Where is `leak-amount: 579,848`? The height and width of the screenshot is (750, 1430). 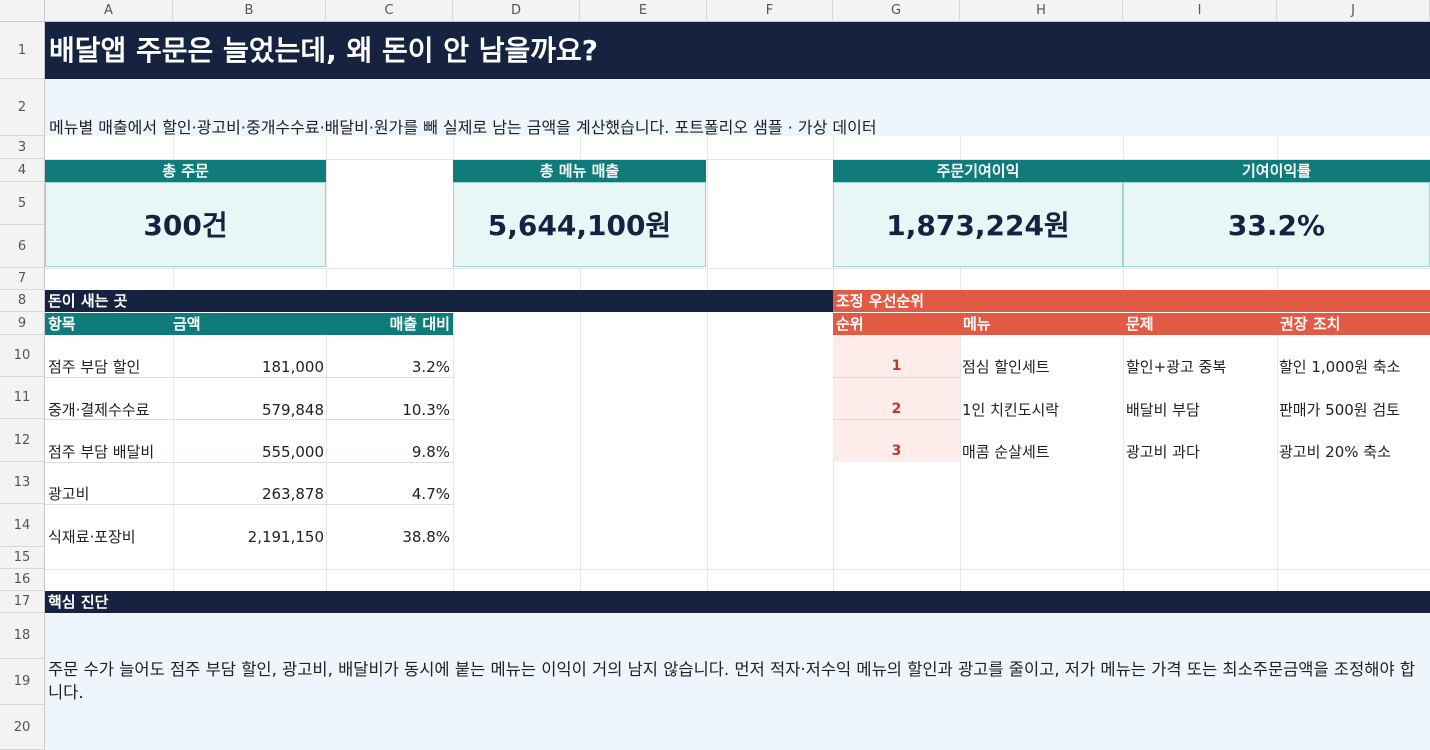
leak-amount: 579,848 is located at coordinates (292, 410).